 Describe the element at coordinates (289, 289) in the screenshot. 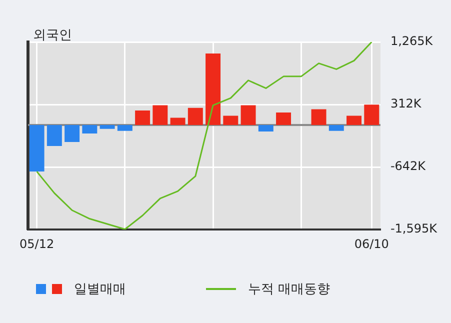

I see `legend-label: 누적 매매동향` at that location.